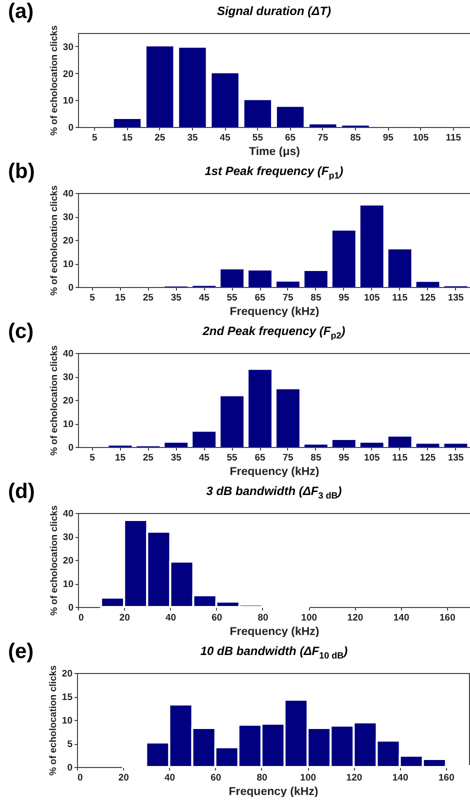 Image resolution: width=470 pixels, height=801 pixels. What do you see at coordinates (21, 12) in the screenshot?
I see `text: (a)` at bounding box center [21, 12].